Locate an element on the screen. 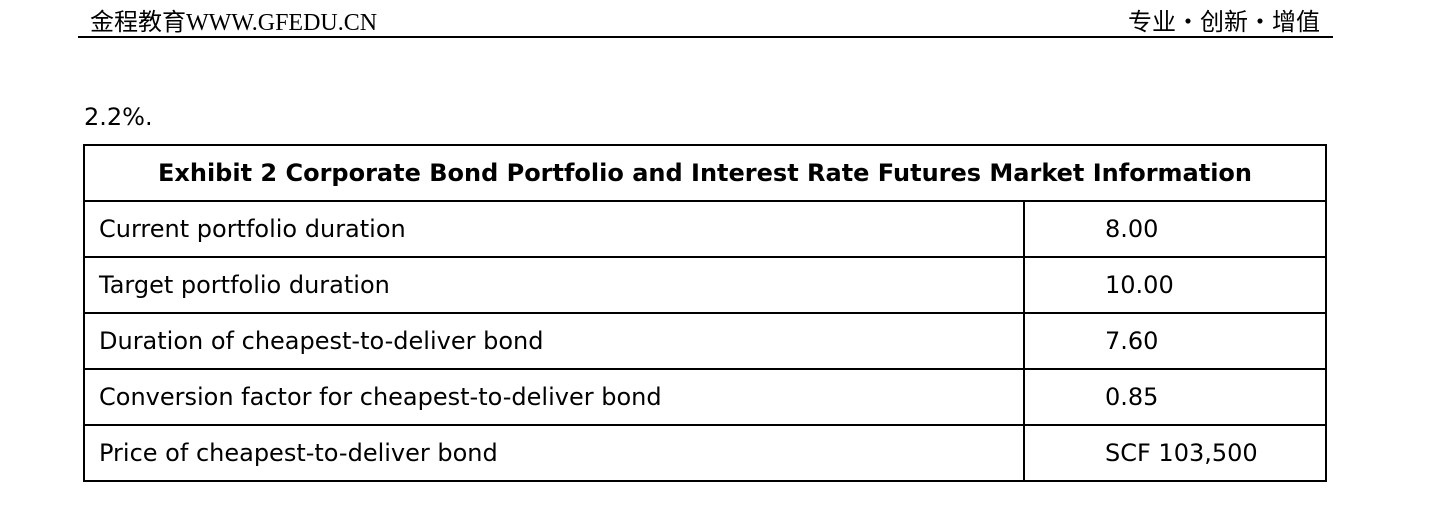 The image size is (1452, 531). header-right: 专业・创新・增值 is located at coordinates (1224, 23).